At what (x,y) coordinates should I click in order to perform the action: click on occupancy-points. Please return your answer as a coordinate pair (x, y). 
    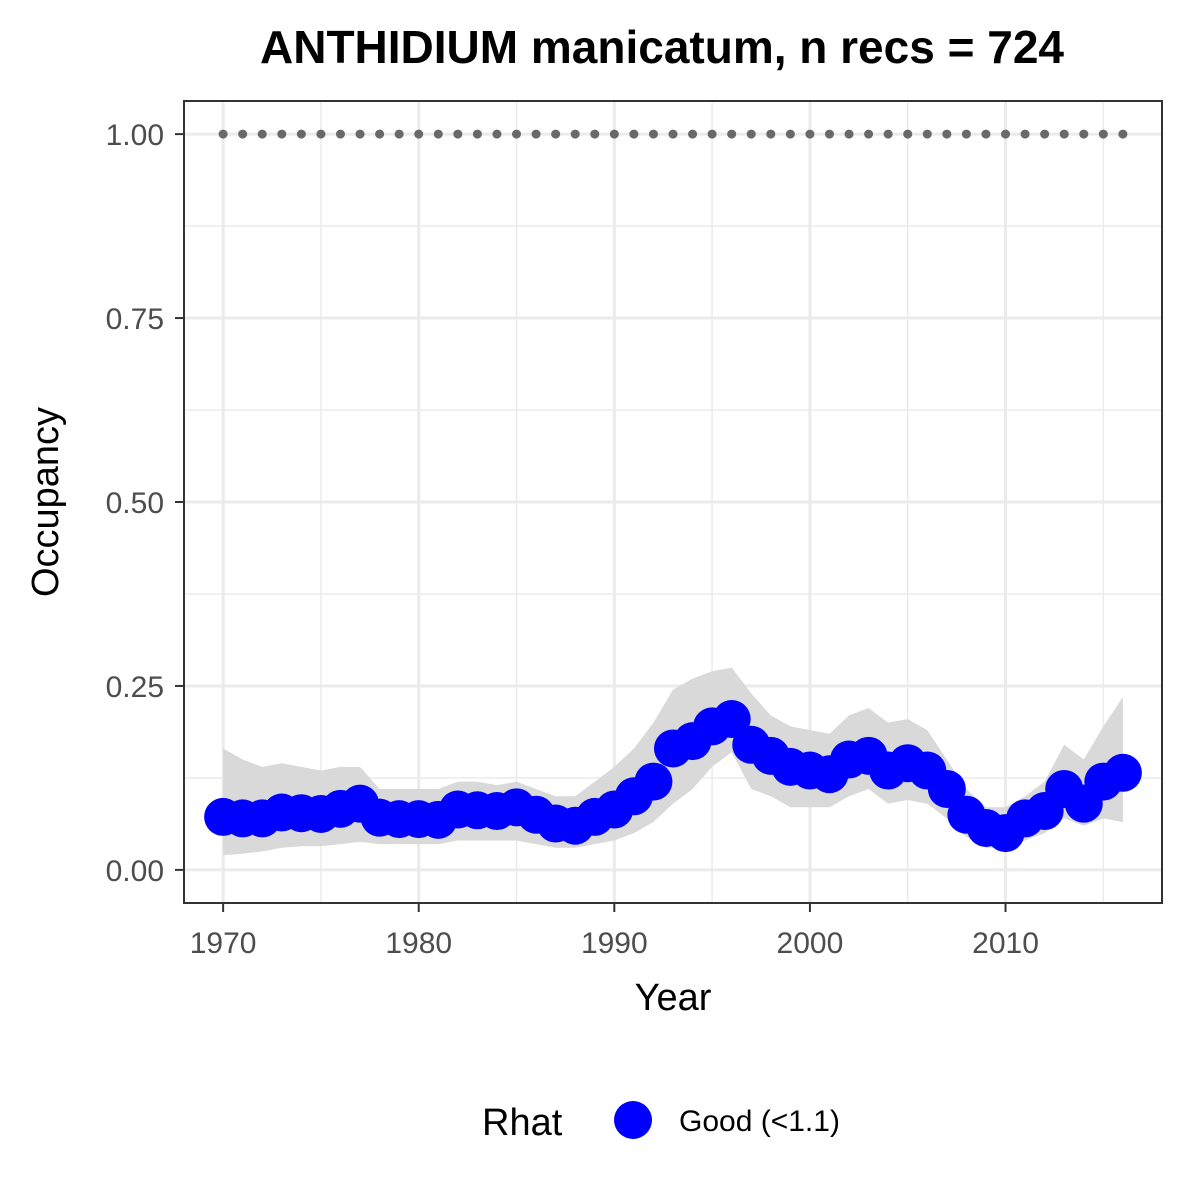
    Looking at the image, I should click on (673, 776).